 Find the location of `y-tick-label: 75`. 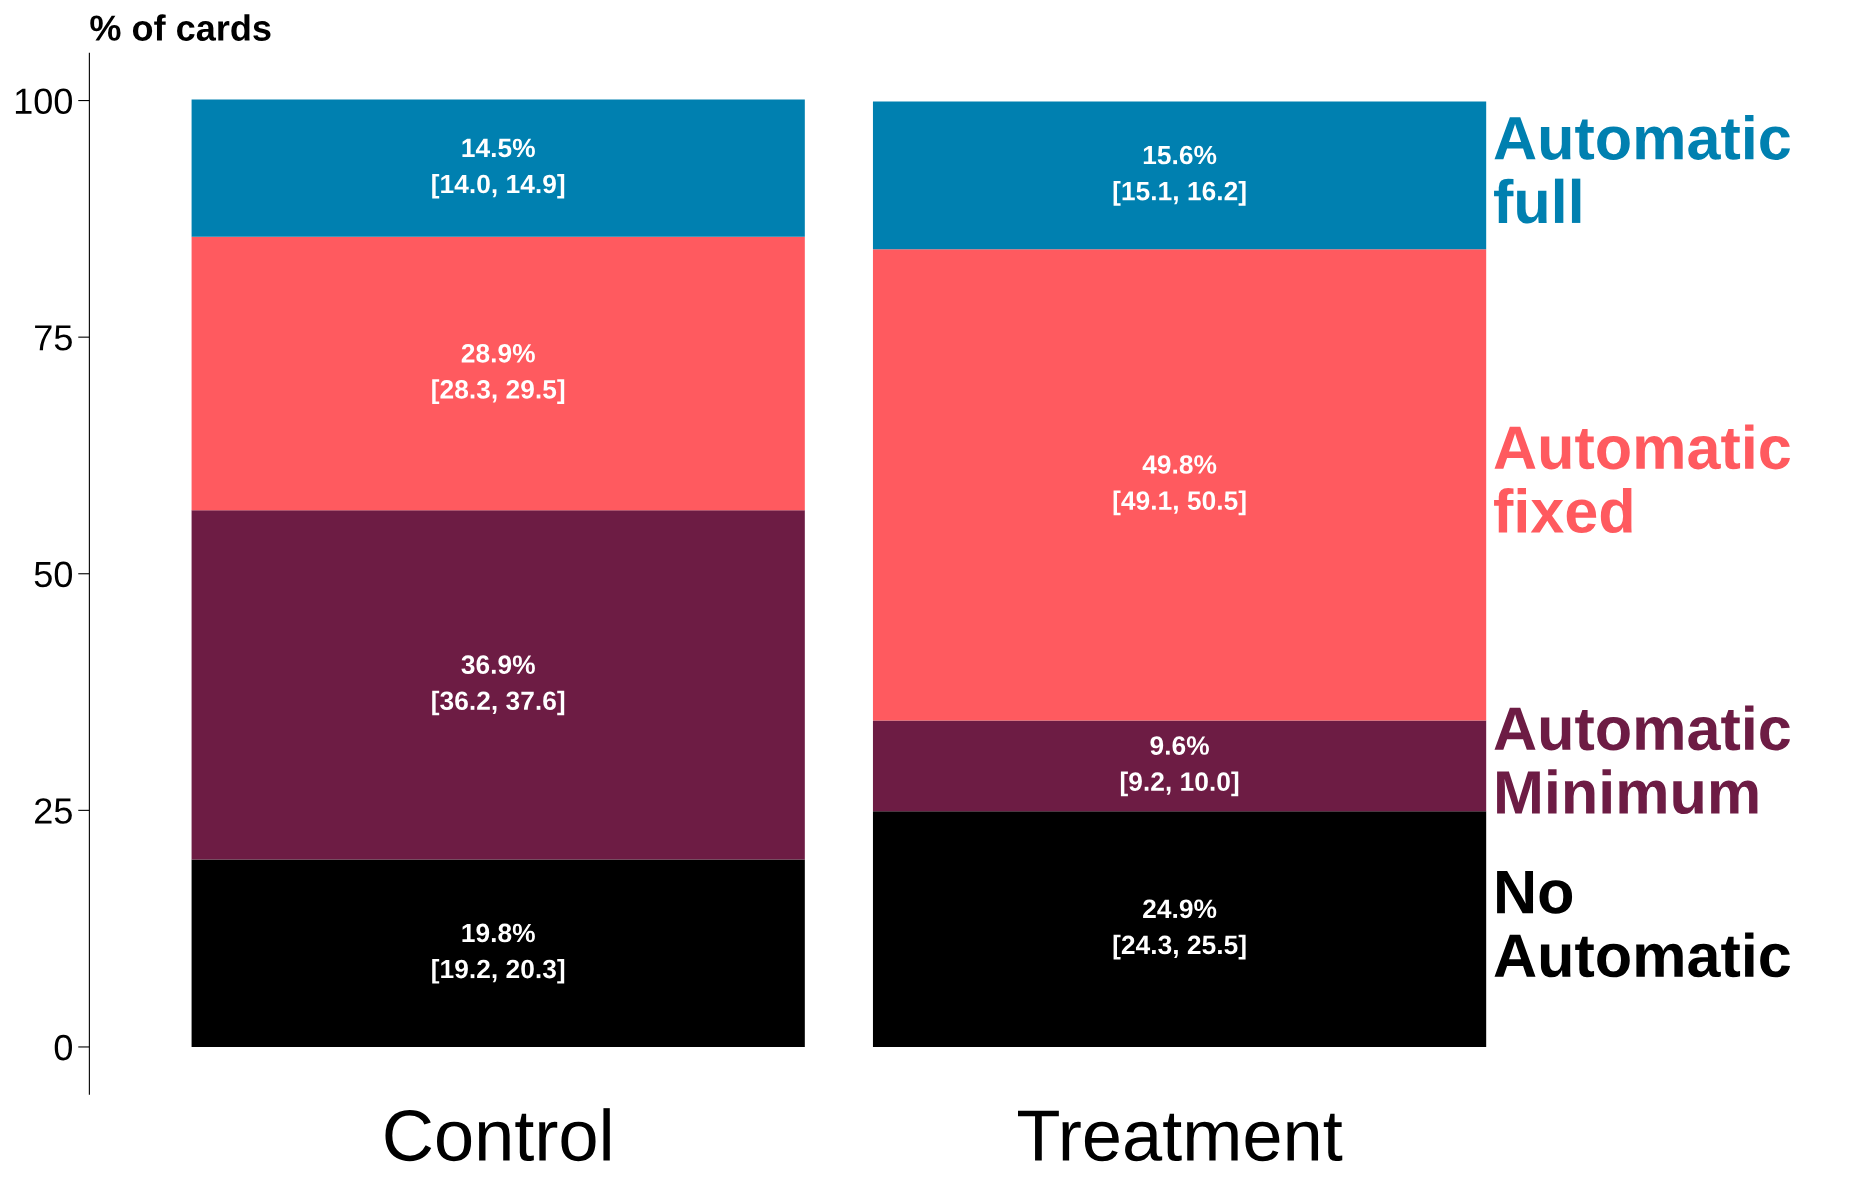

y-tick-label: 75 is located at coordinates (53, 338).